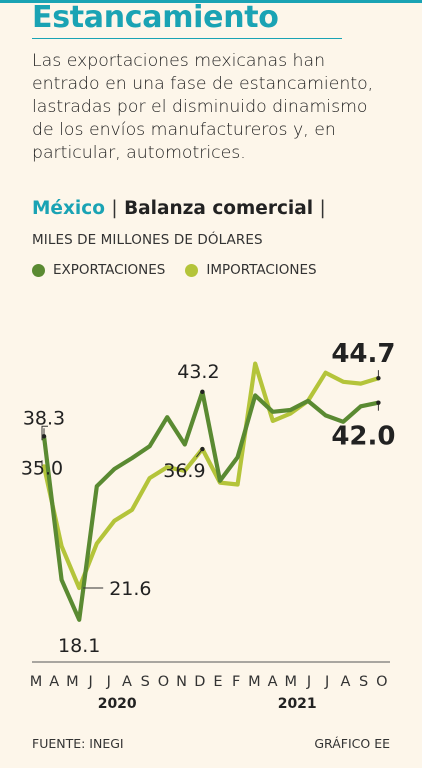  I want to click on x-tick-label-12: M, so click(254, 682).